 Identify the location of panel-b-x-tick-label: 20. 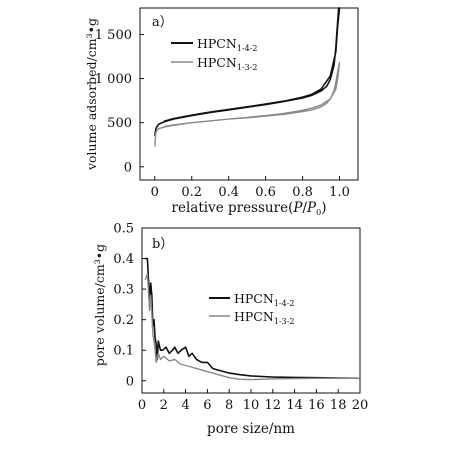
(360, 405).